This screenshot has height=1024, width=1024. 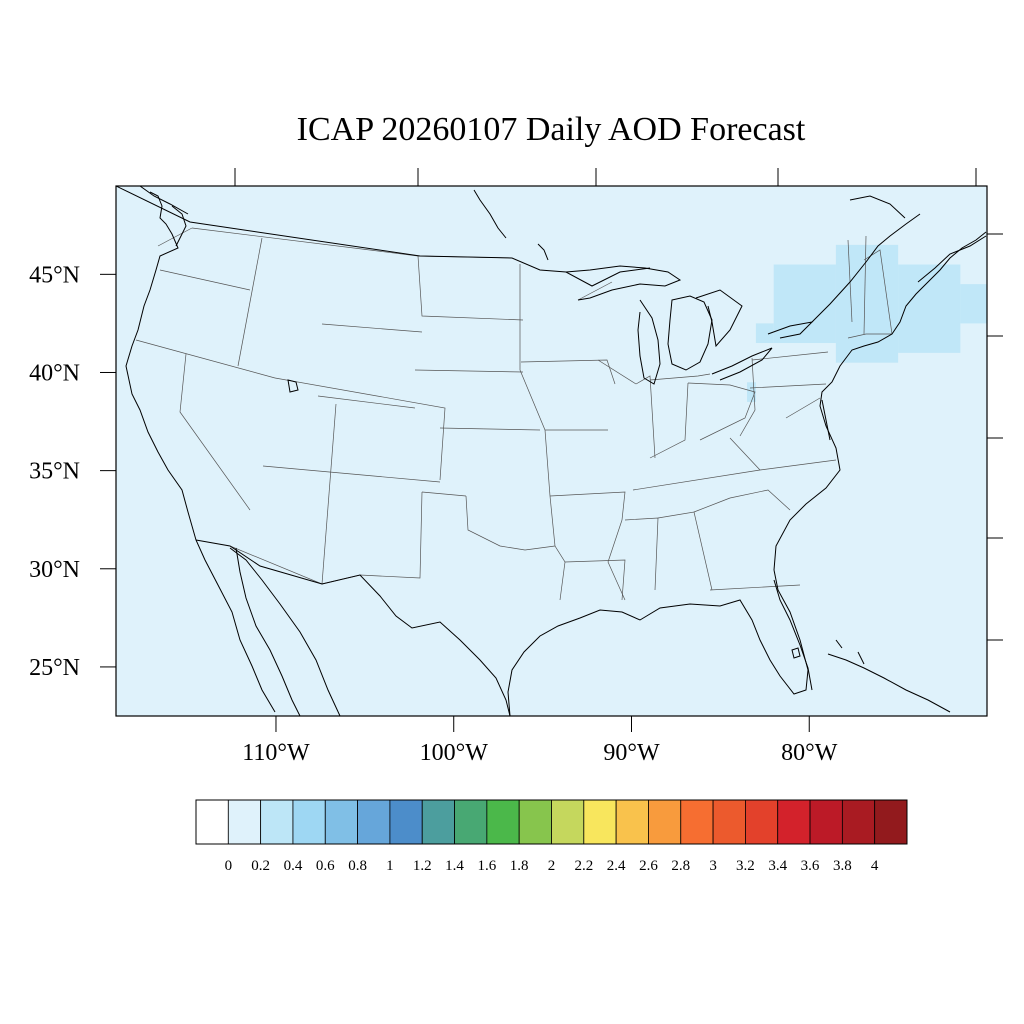 I want to click on colorbar-label: 2.2, so click(x=583, y=866).